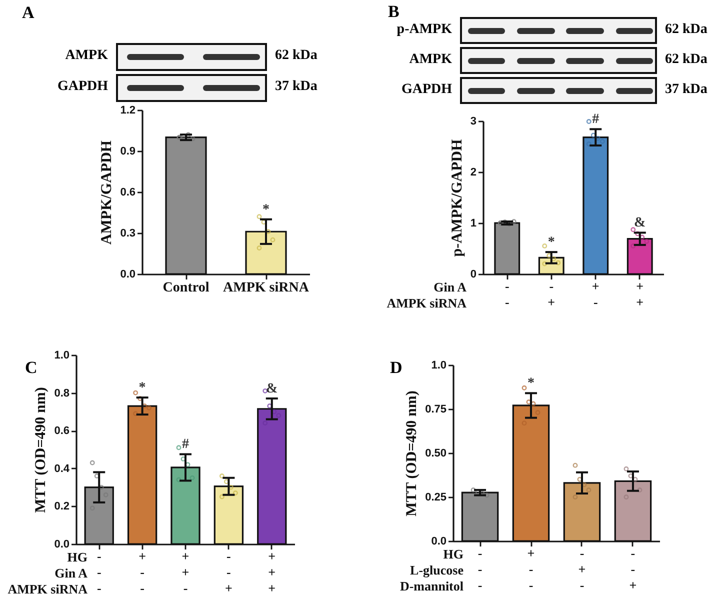 The height and width of the screenshot is (599, 708). I want to click on x-tick-label: + + -, so click(186, 572).